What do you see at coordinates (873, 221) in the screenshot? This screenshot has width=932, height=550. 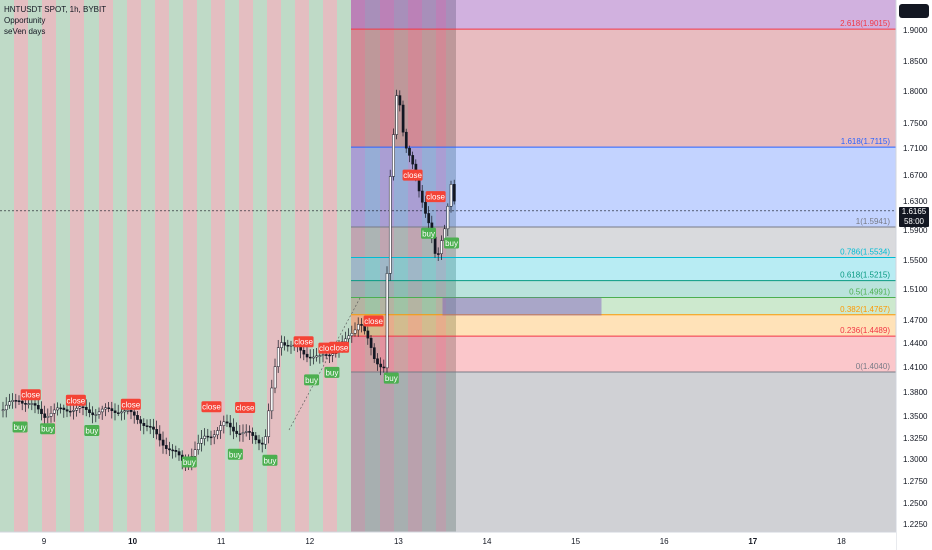 I see `fib-level-label: 1(1.5941)` at bounding box center [873, 221].